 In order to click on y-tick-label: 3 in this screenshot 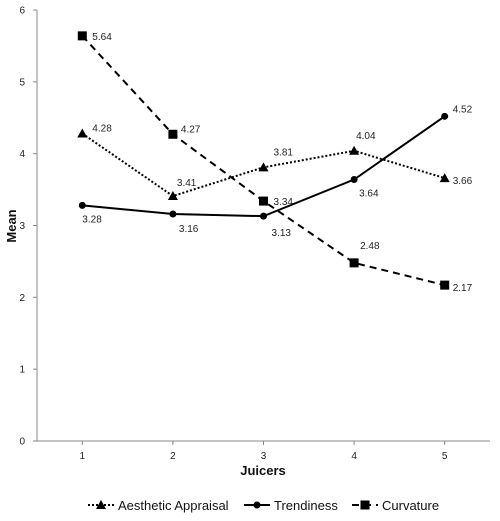, I will do `click(22, 226)`.